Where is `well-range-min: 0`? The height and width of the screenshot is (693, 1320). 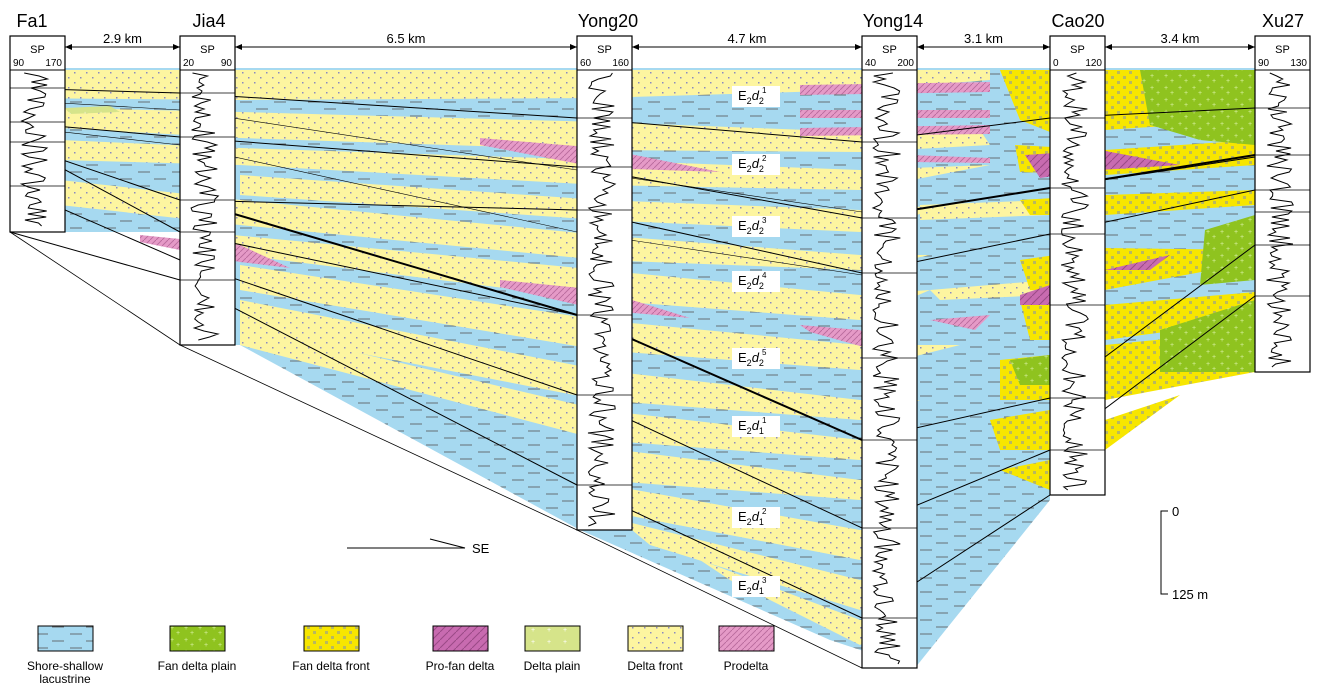 well-range-min: 0 is located at coordinates (1056, 63).